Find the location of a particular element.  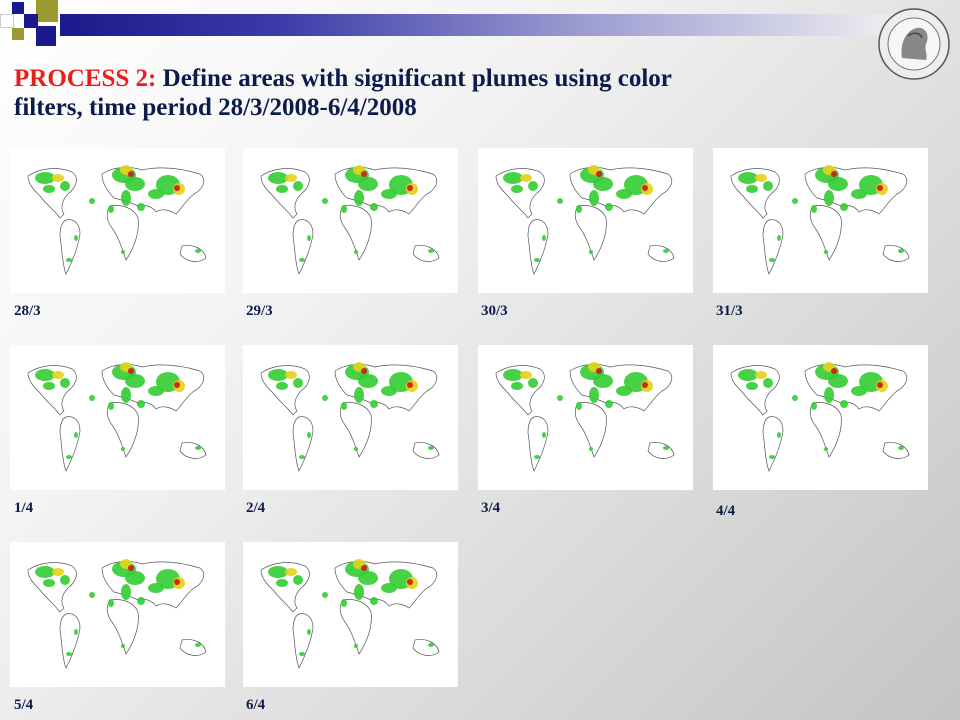

university-seal-icon is located at coordinates (914, 44).